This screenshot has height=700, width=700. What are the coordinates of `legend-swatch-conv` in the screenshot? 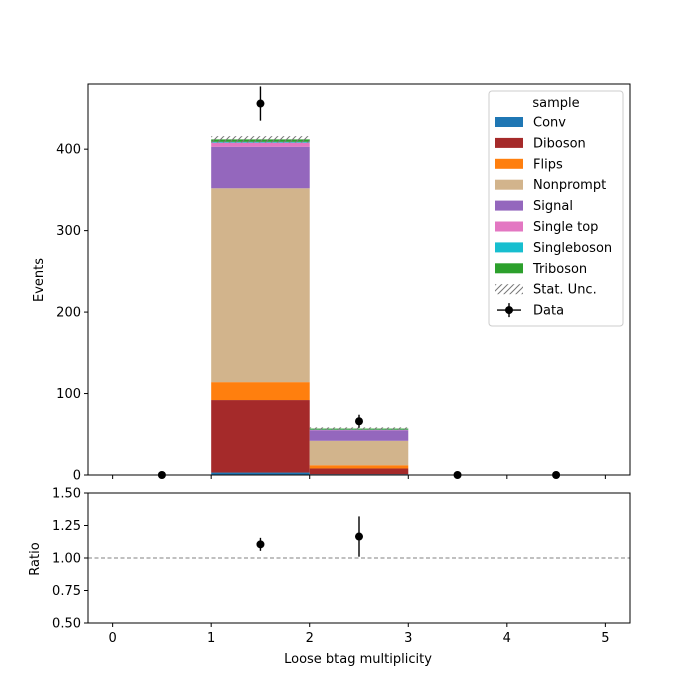 It's located at (509, 122).